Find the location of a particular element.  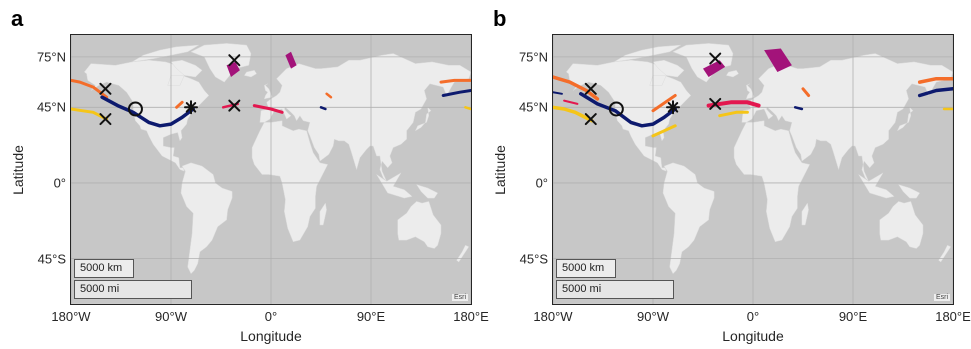

panel-letter: b is located at coordinates (500, 18).